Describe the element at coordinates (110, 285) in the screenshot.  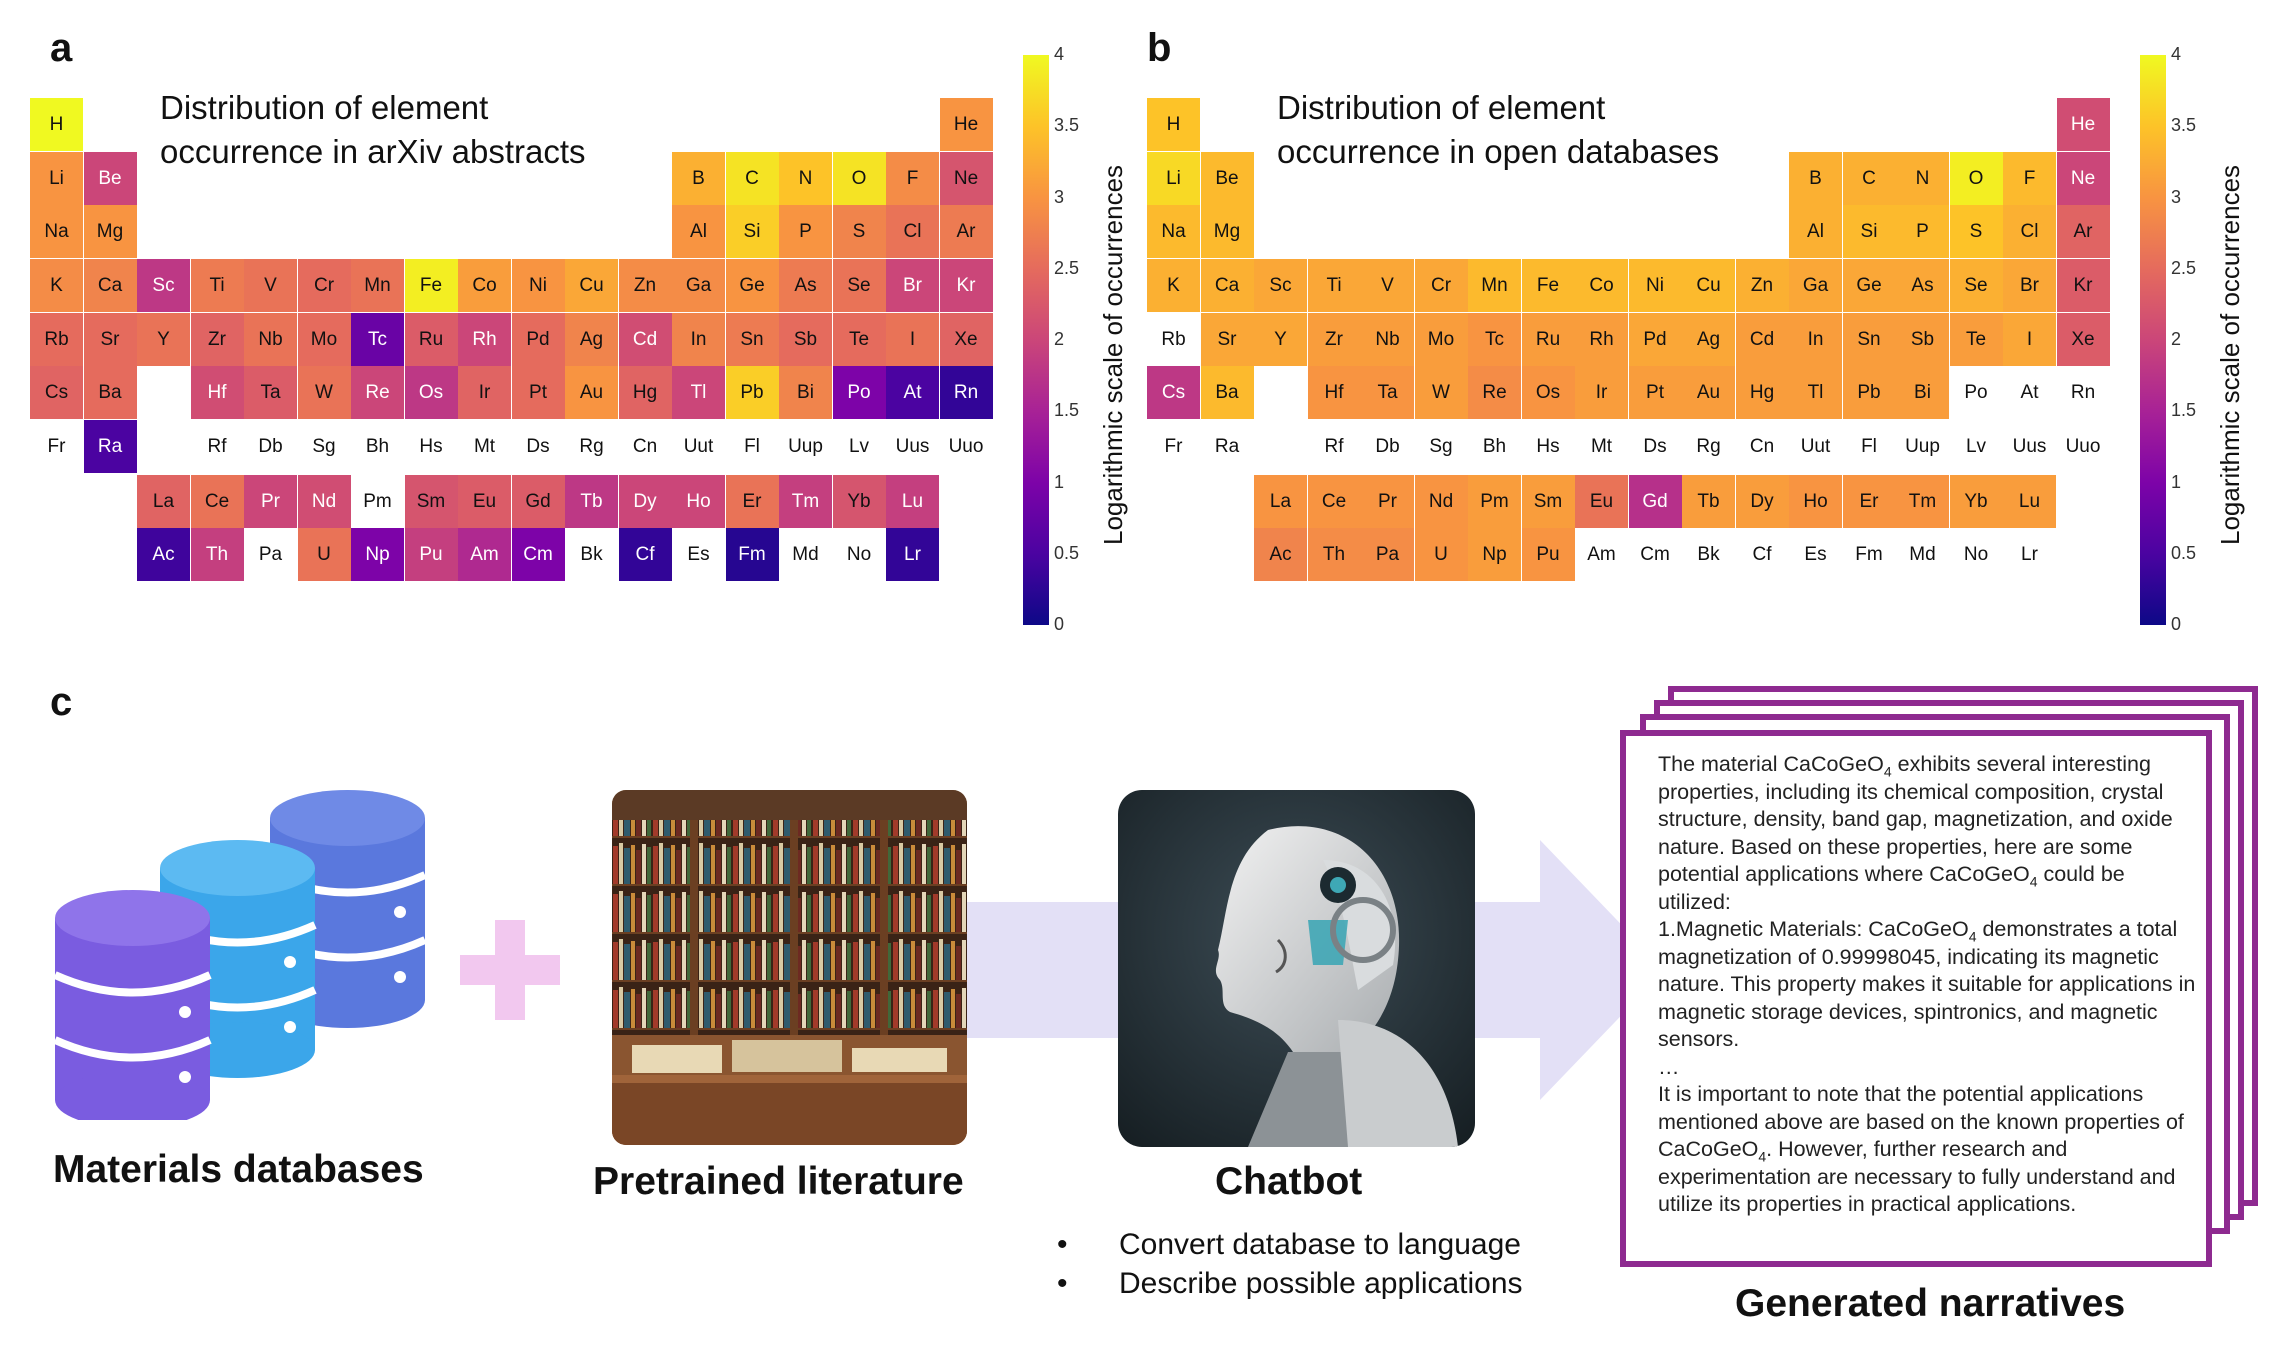
I see `element-cell-ca: Ca` at that location.